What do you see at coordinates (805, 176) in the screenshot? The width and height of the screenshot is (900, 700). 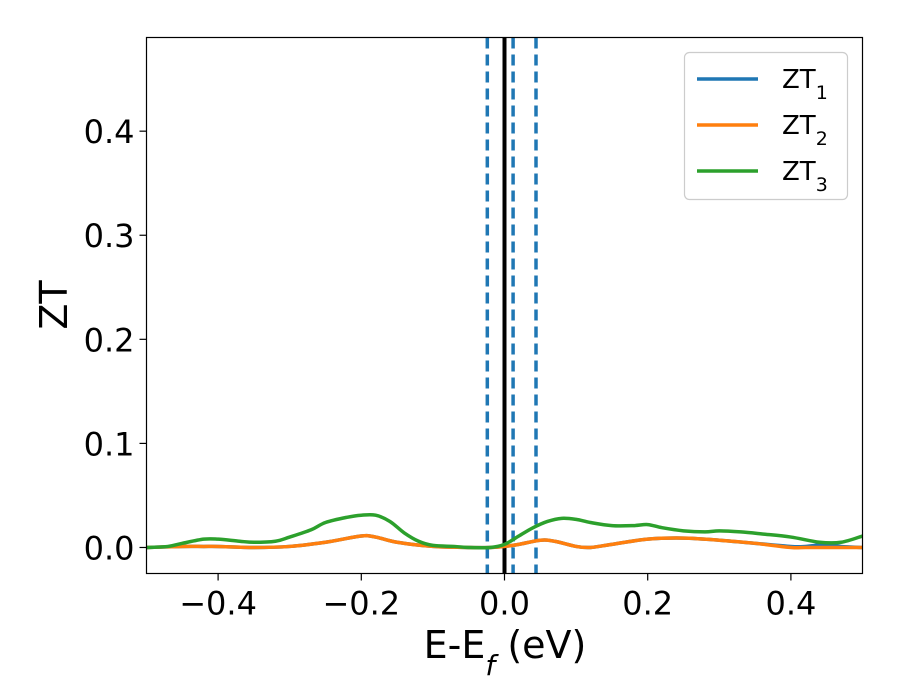 I see `legend-label-zt3: ZT3` at bounding box center [805, 176].